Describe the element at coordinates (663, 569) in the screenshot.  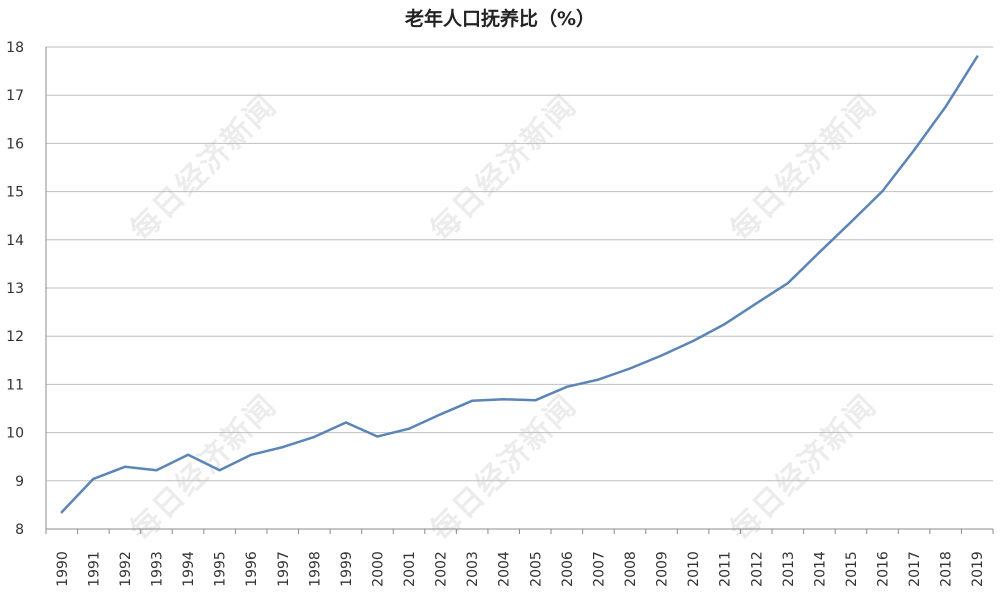
I see `x-tick-label: 2009` at that location.